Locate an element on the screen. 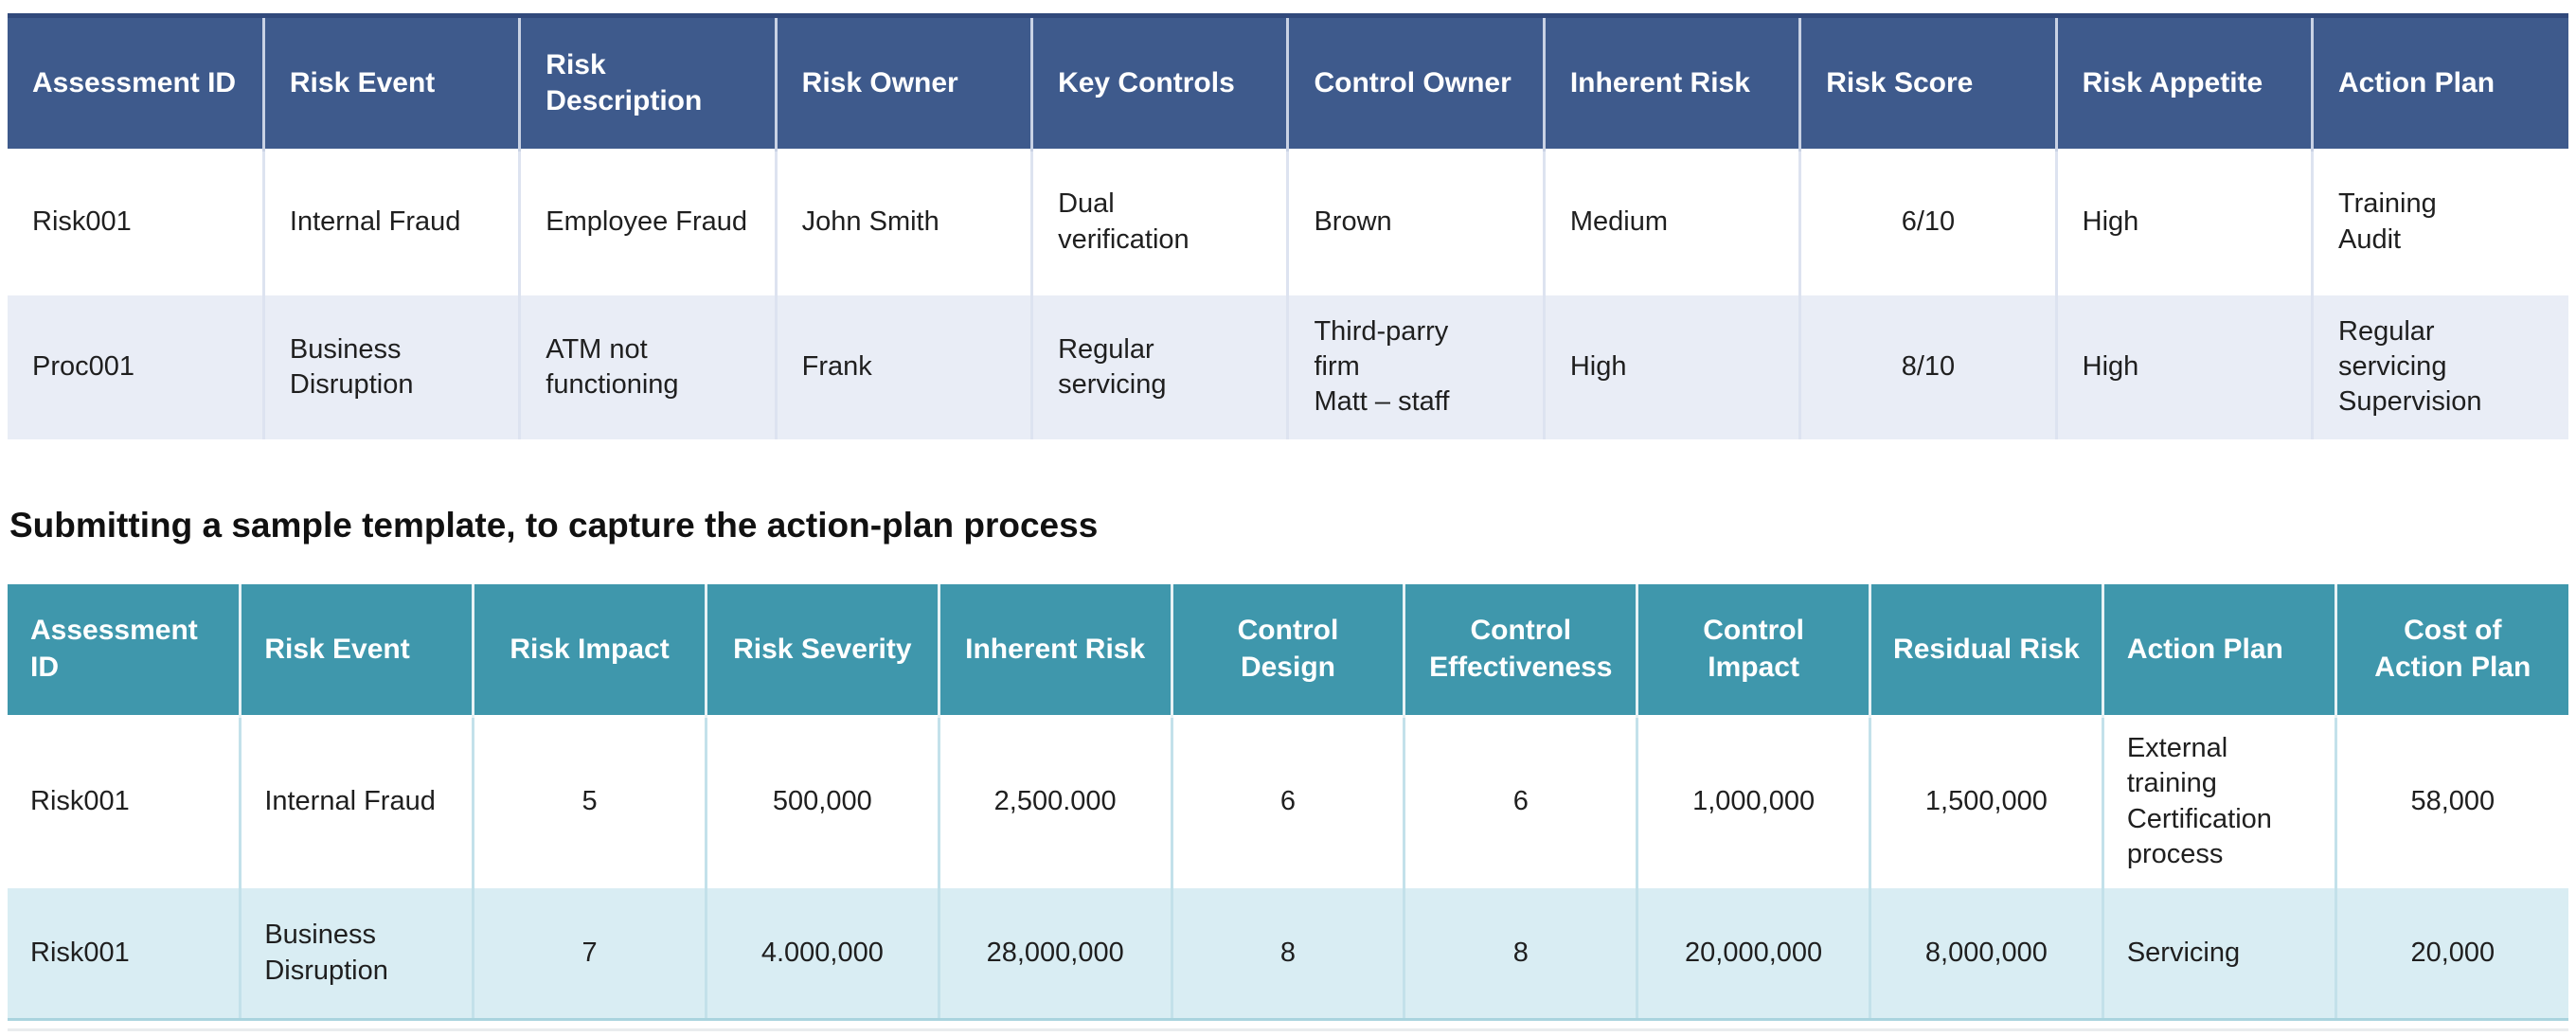  header-cell: Control Impact is located at coordinates (1753, 650).